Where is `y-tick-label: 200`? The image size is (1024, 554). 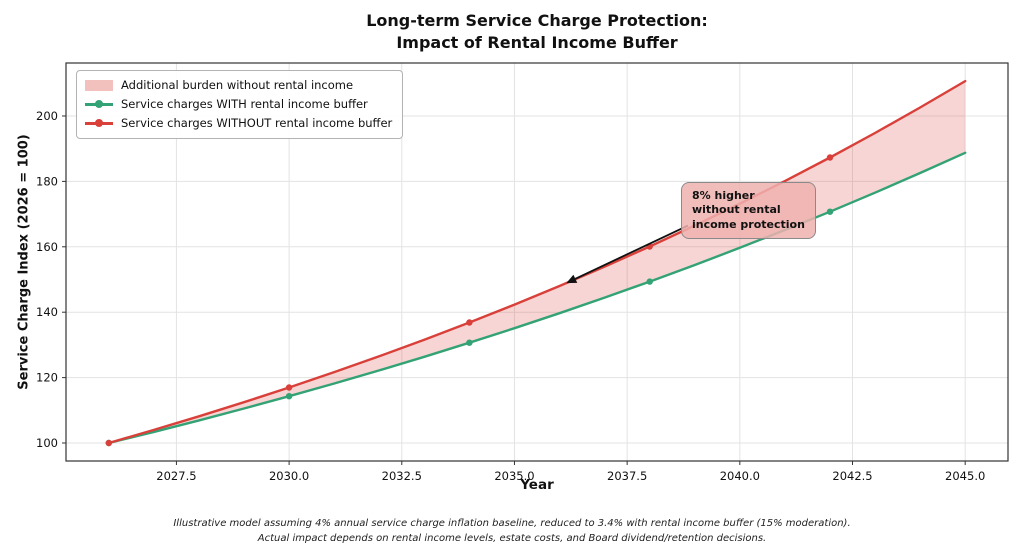 y-tick-label: 200 is located at coordinates (47, 116).